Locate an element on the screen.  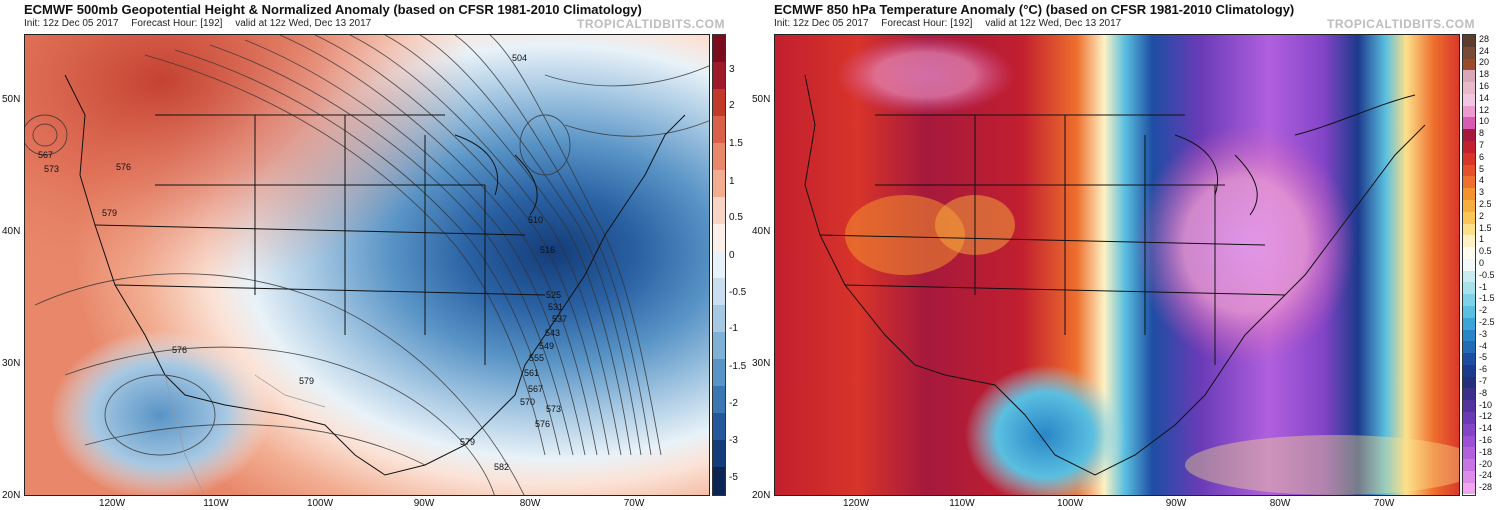
colorbar-tick: 16 is located at coordinates (1484, 86).